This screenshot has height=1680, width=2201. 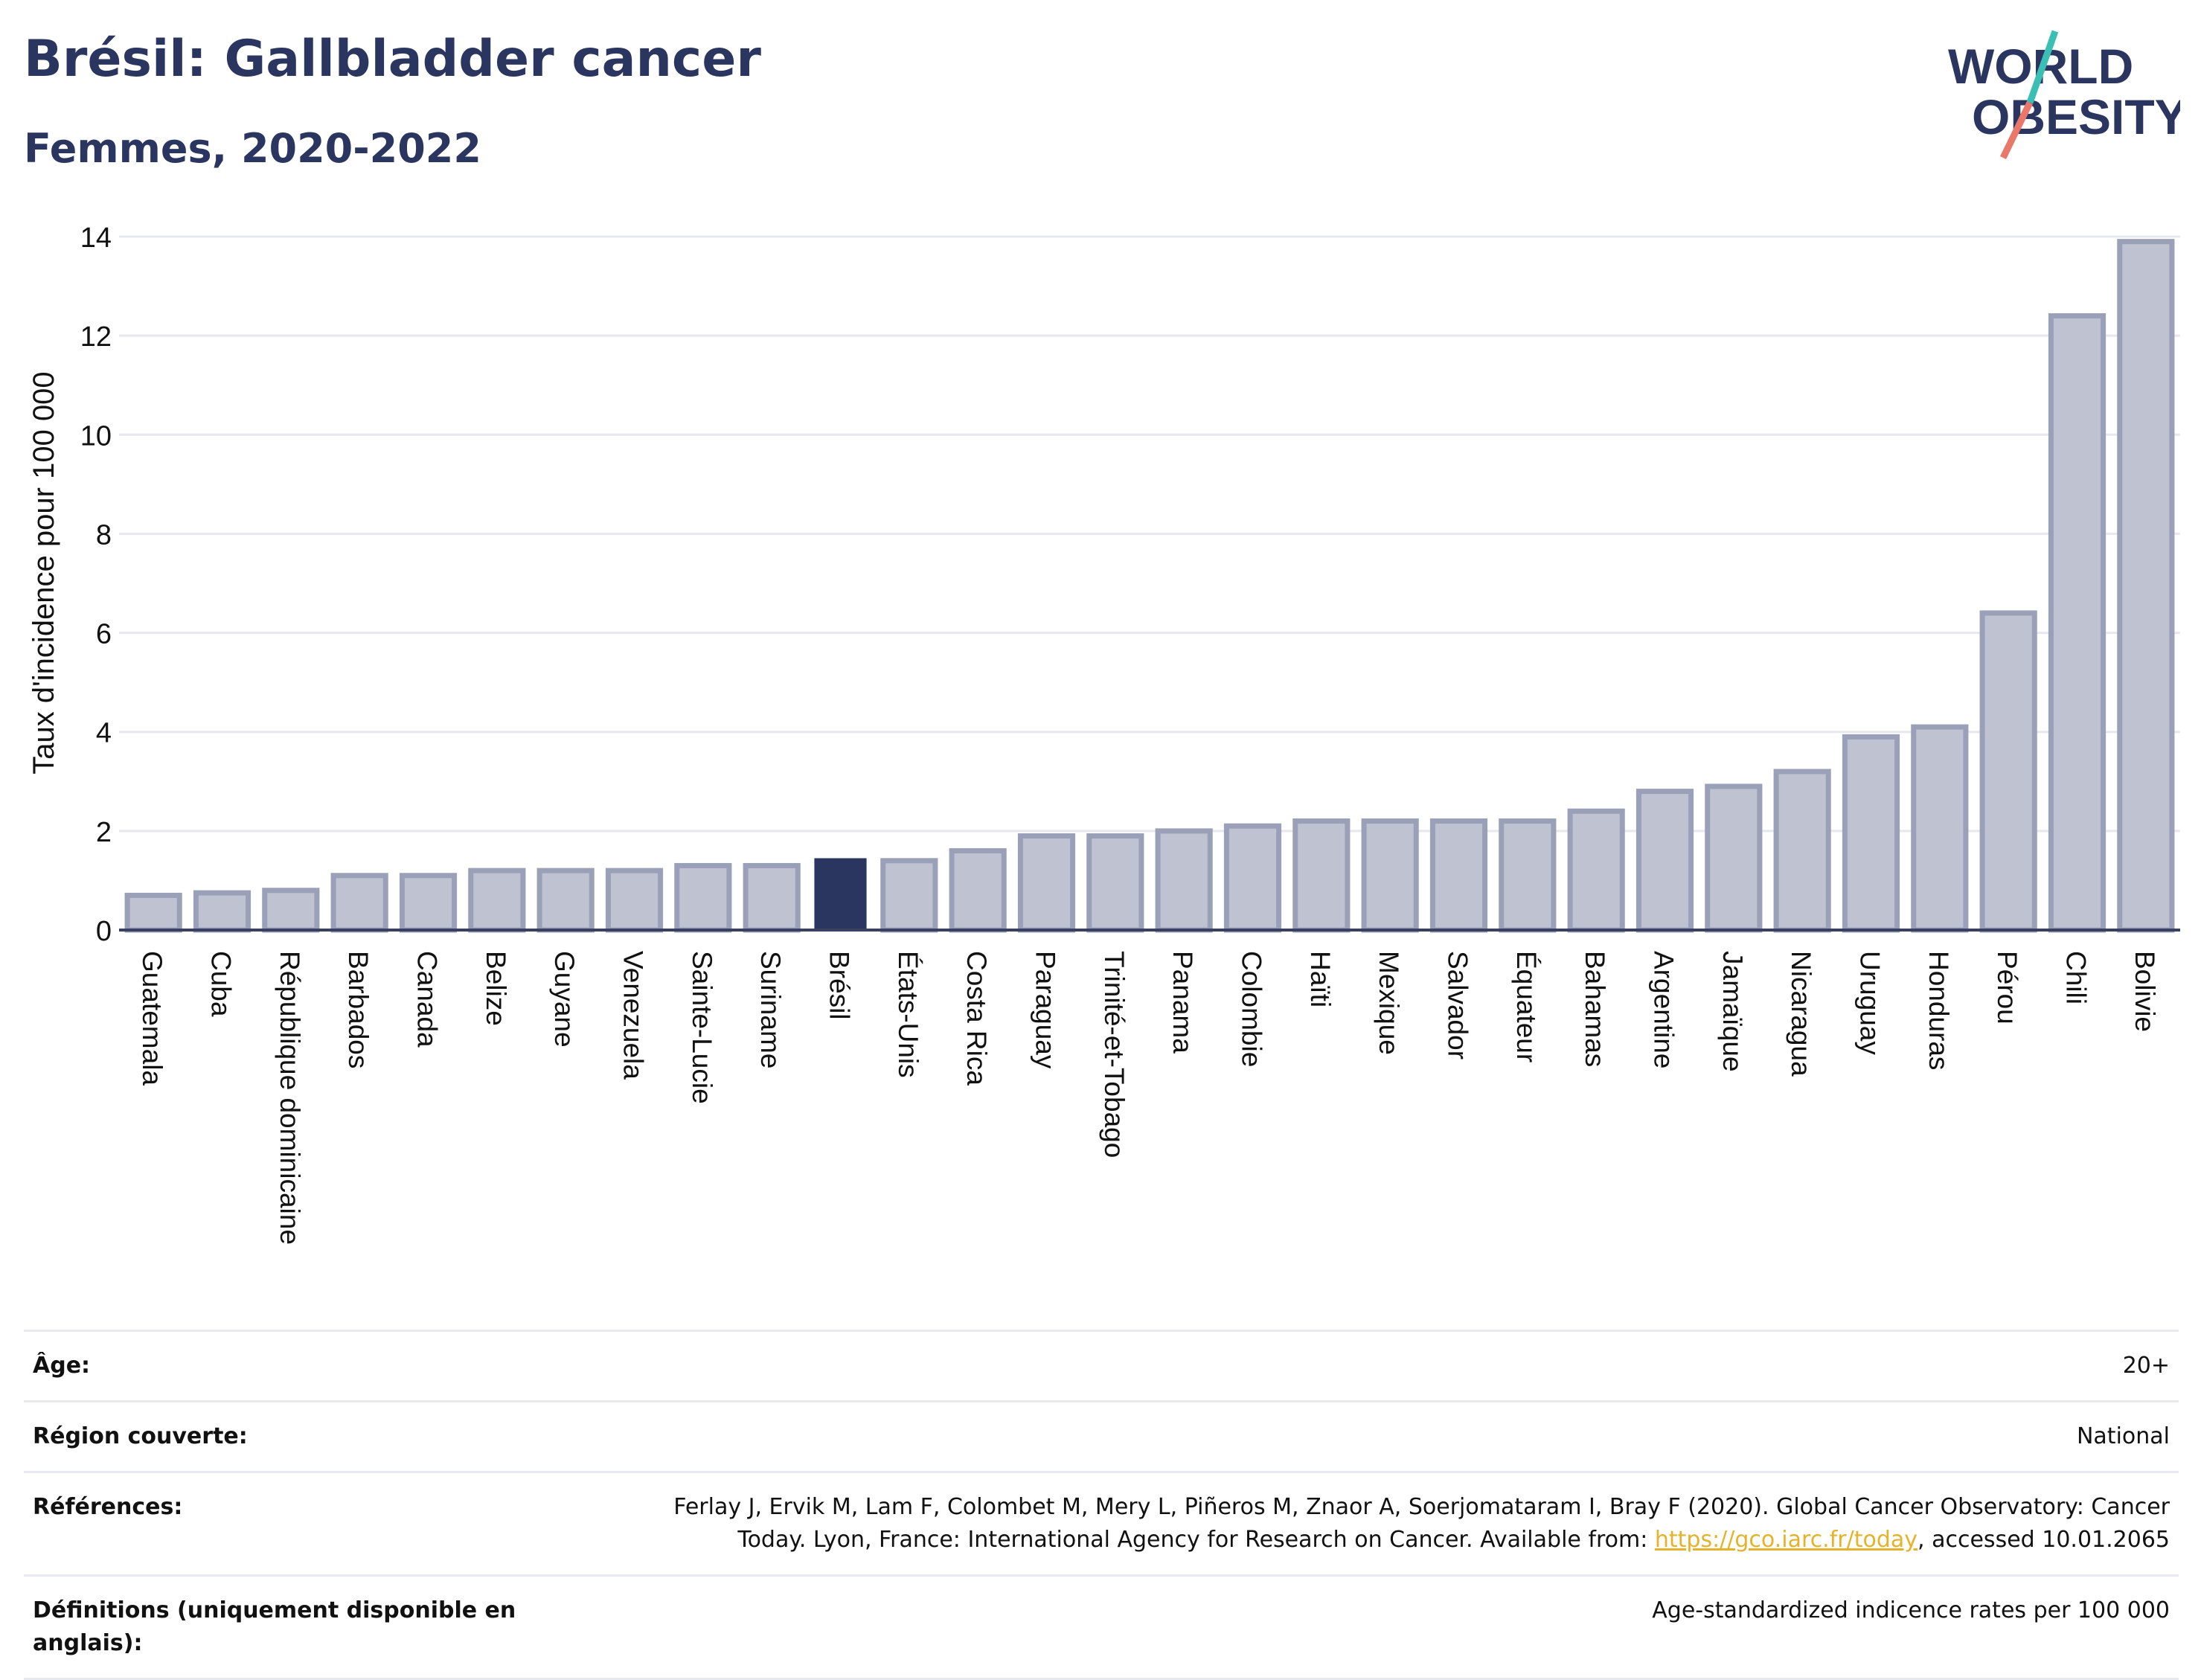 What do you see at coordinates (290, 1098) in the screenshot?
I see `x-tick-label: République dominicaine` at bounding box center [290, 1098].